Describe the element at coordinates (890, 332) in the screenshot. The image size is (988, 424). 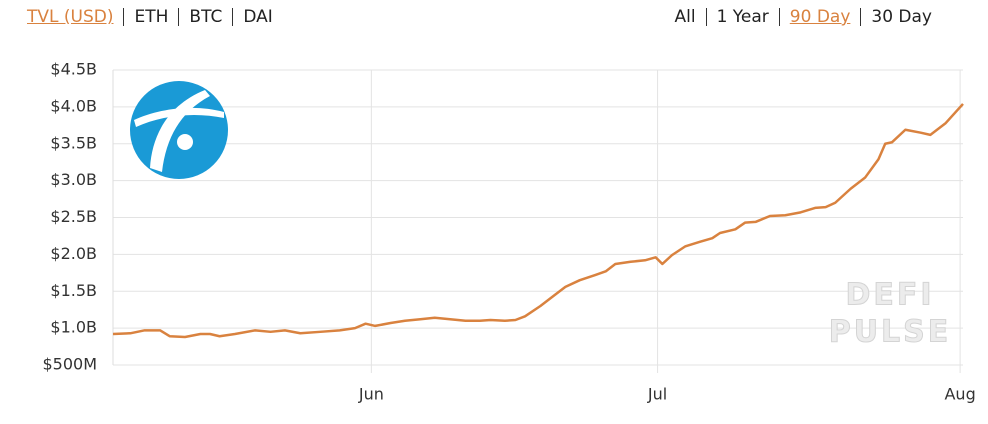
I see `watermark: PULSE` at that location.